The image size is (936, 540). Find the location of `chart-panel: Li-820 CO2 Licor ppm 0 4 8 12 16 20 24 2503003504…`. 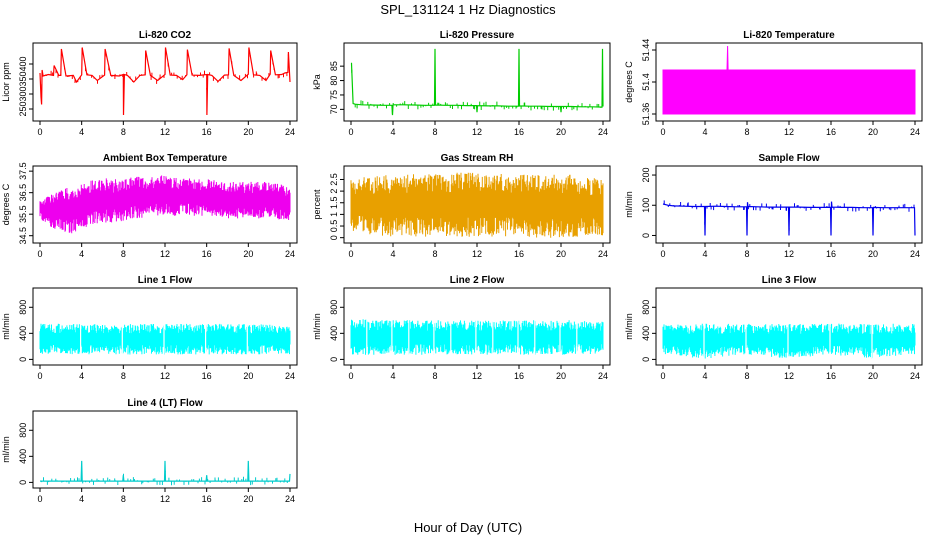

chart-panel: Li-820 CO2 Licor ppm 0 4 8 12 16 20 24 2503003504… is located at coordinates (149, 83).